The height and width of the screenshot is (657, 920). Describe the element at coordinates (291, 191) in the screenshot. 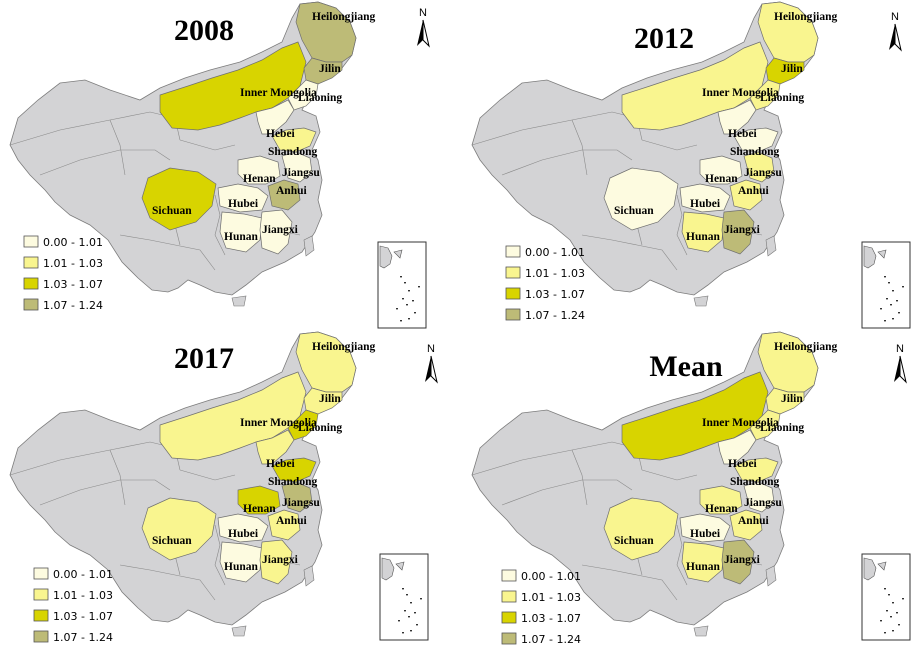

I see `label-anhui: Anhui` at that location.